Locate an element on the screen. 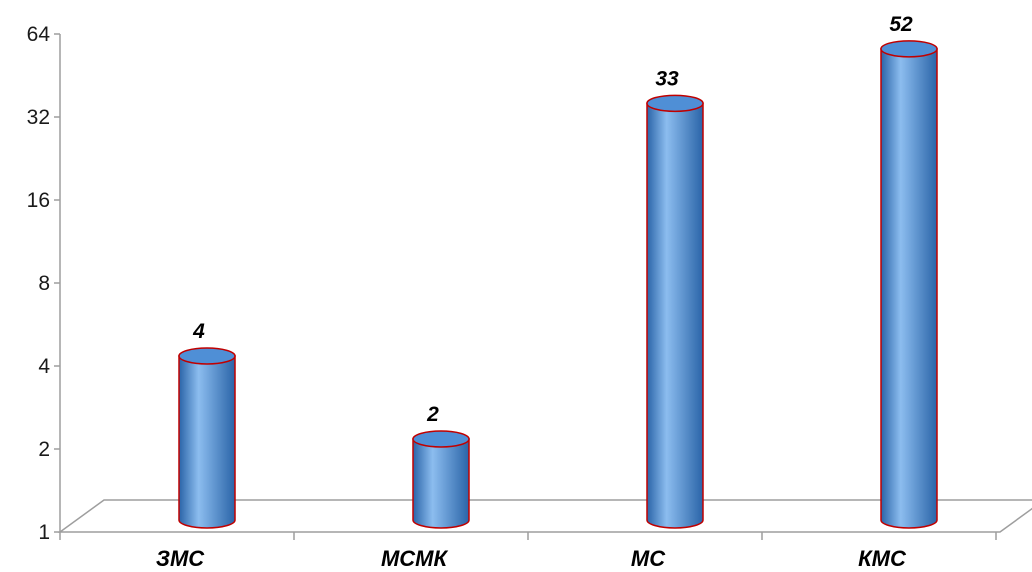 This screenshot has width=1032, height=572. y-tick-label: 16 is located at coordinates (38, 200).